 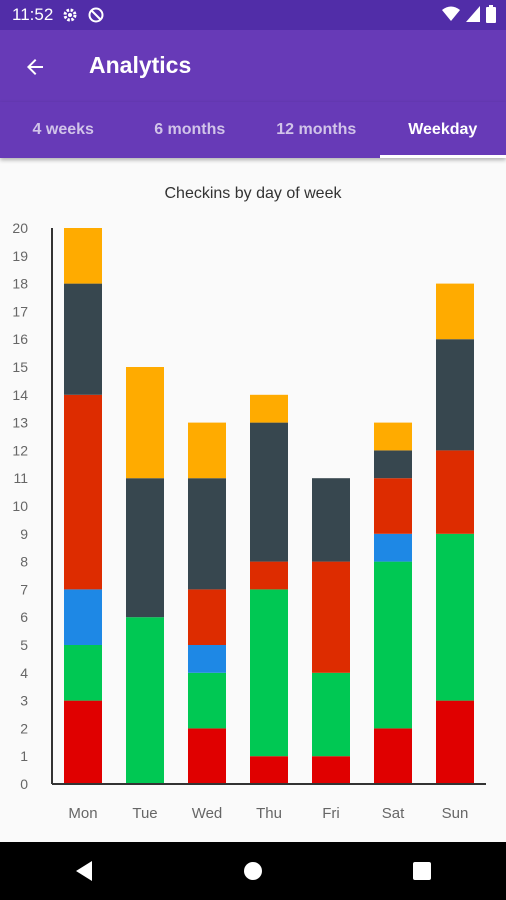 I want to click on status-bar: 11:52, so click(x=253, y=15).